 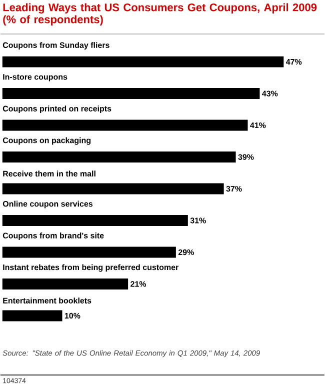 What do you see at coordinates (234, 189) in the screenshot?
I see `data-label: 37%` at bounding box center [234, 189].